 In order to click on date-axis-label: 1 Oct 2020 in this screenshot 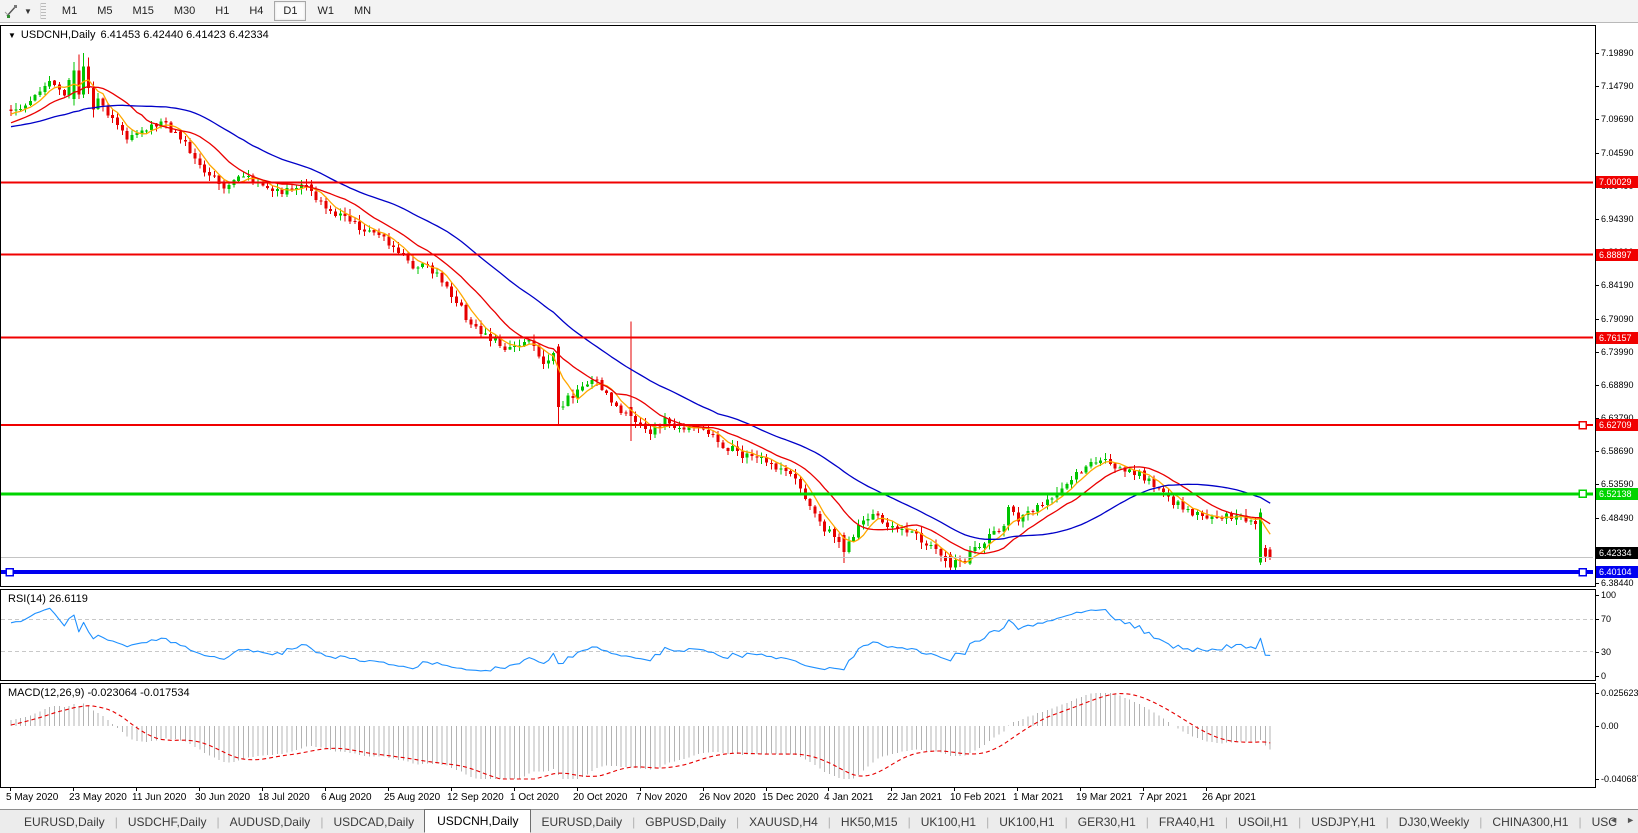, I will do `click(534, 797)`.